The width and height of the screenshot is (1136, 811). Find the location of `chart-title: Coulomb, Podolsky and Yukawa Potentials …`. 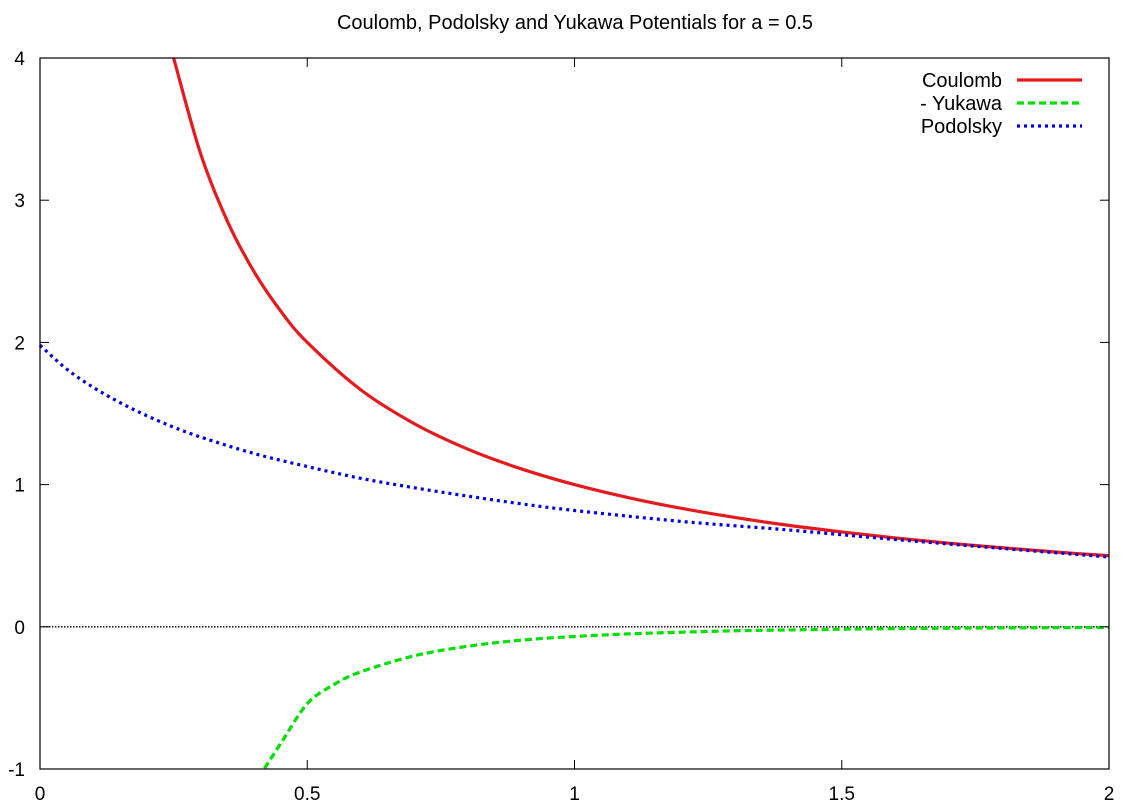

chart-title: Coulomb, Podolsky and Yukawa Potentials … is located at coordinates (575, 23).